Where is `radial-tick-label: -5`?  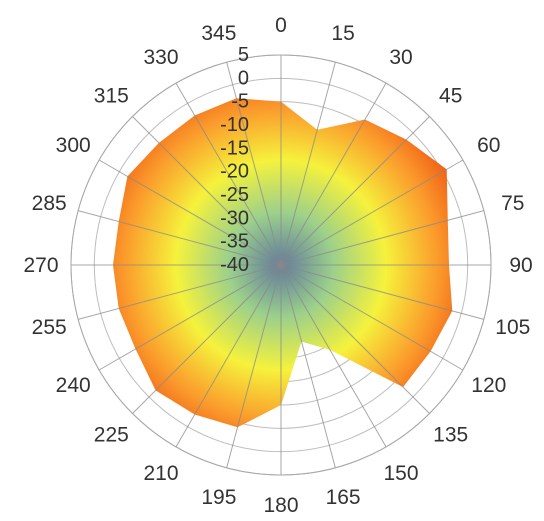
radial-tick-label: -5 is located at coordinates (240, 102).